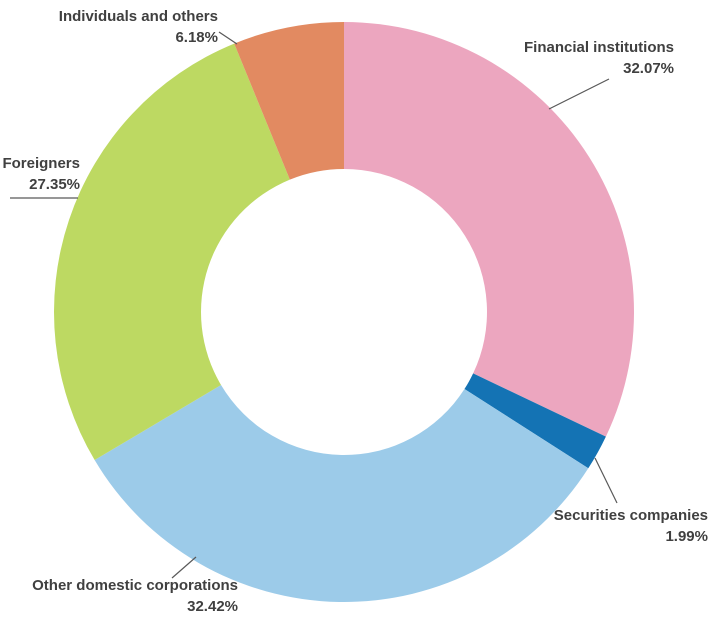 The width and height of the screenshot is (710, 625). Describe the element at coordinates (630, 515) in the screenshot. I see `slice-label-name: Securities companies` at that location.